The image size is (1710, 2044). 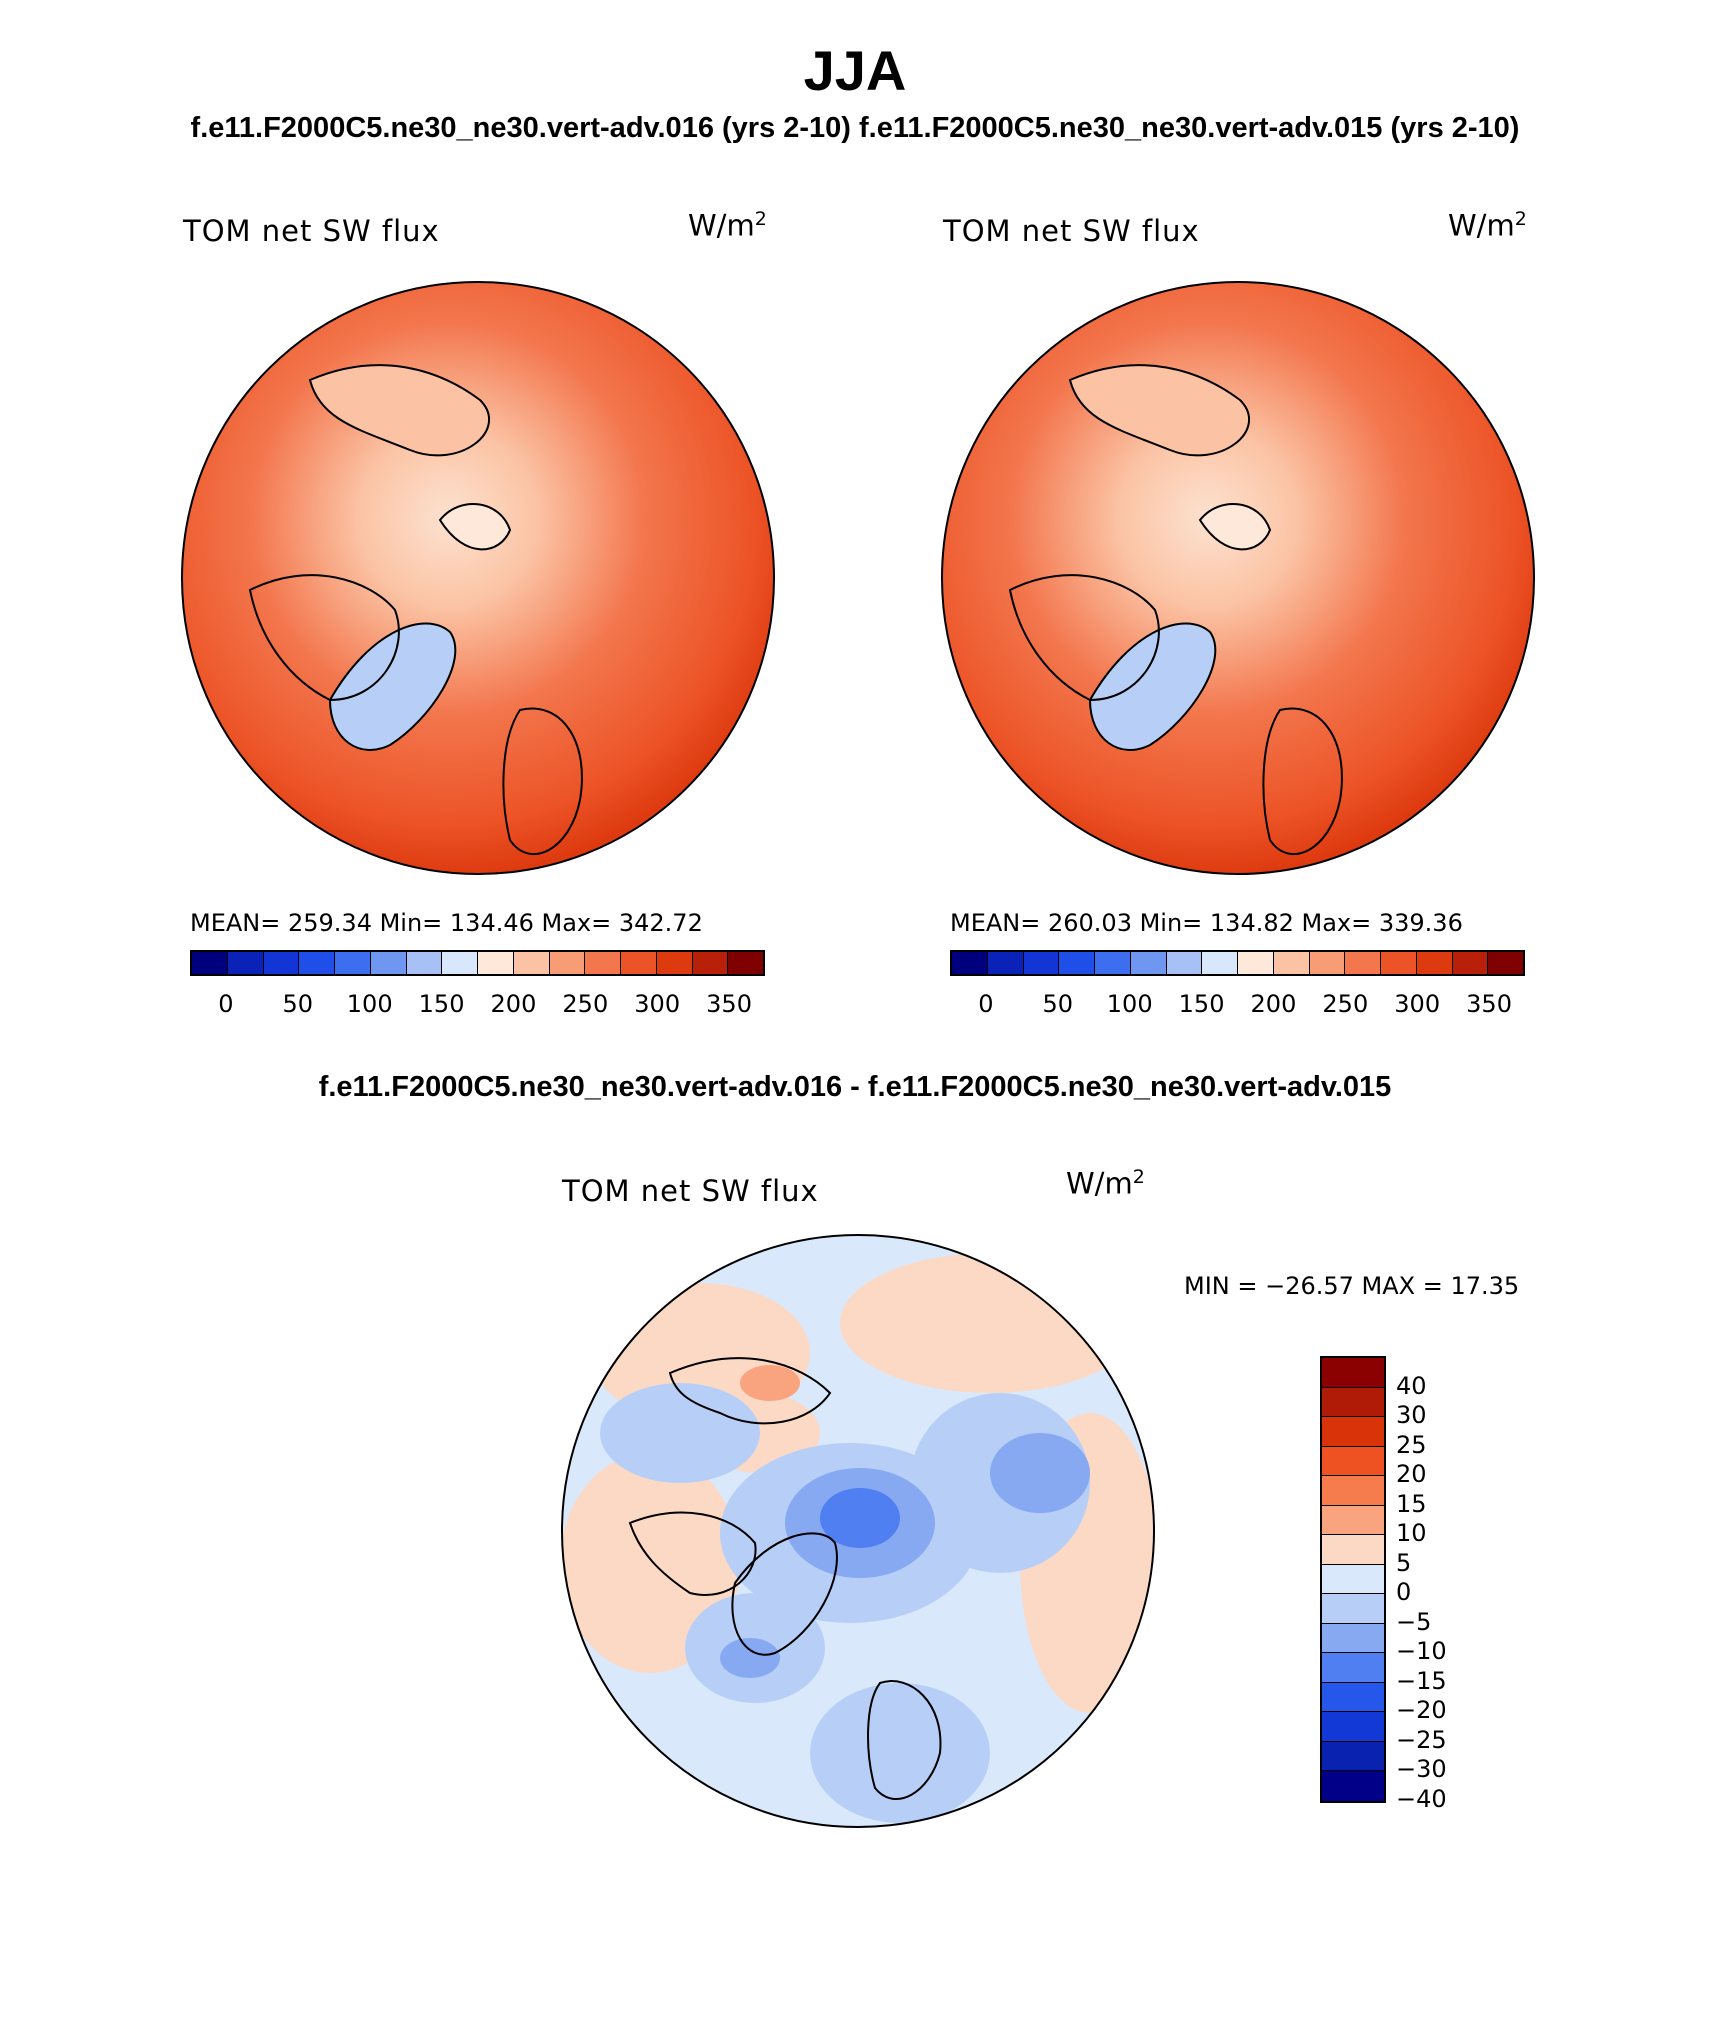 I want to click on diff-colorbar-tick-label: −25, so click(x=1421, y=1739).